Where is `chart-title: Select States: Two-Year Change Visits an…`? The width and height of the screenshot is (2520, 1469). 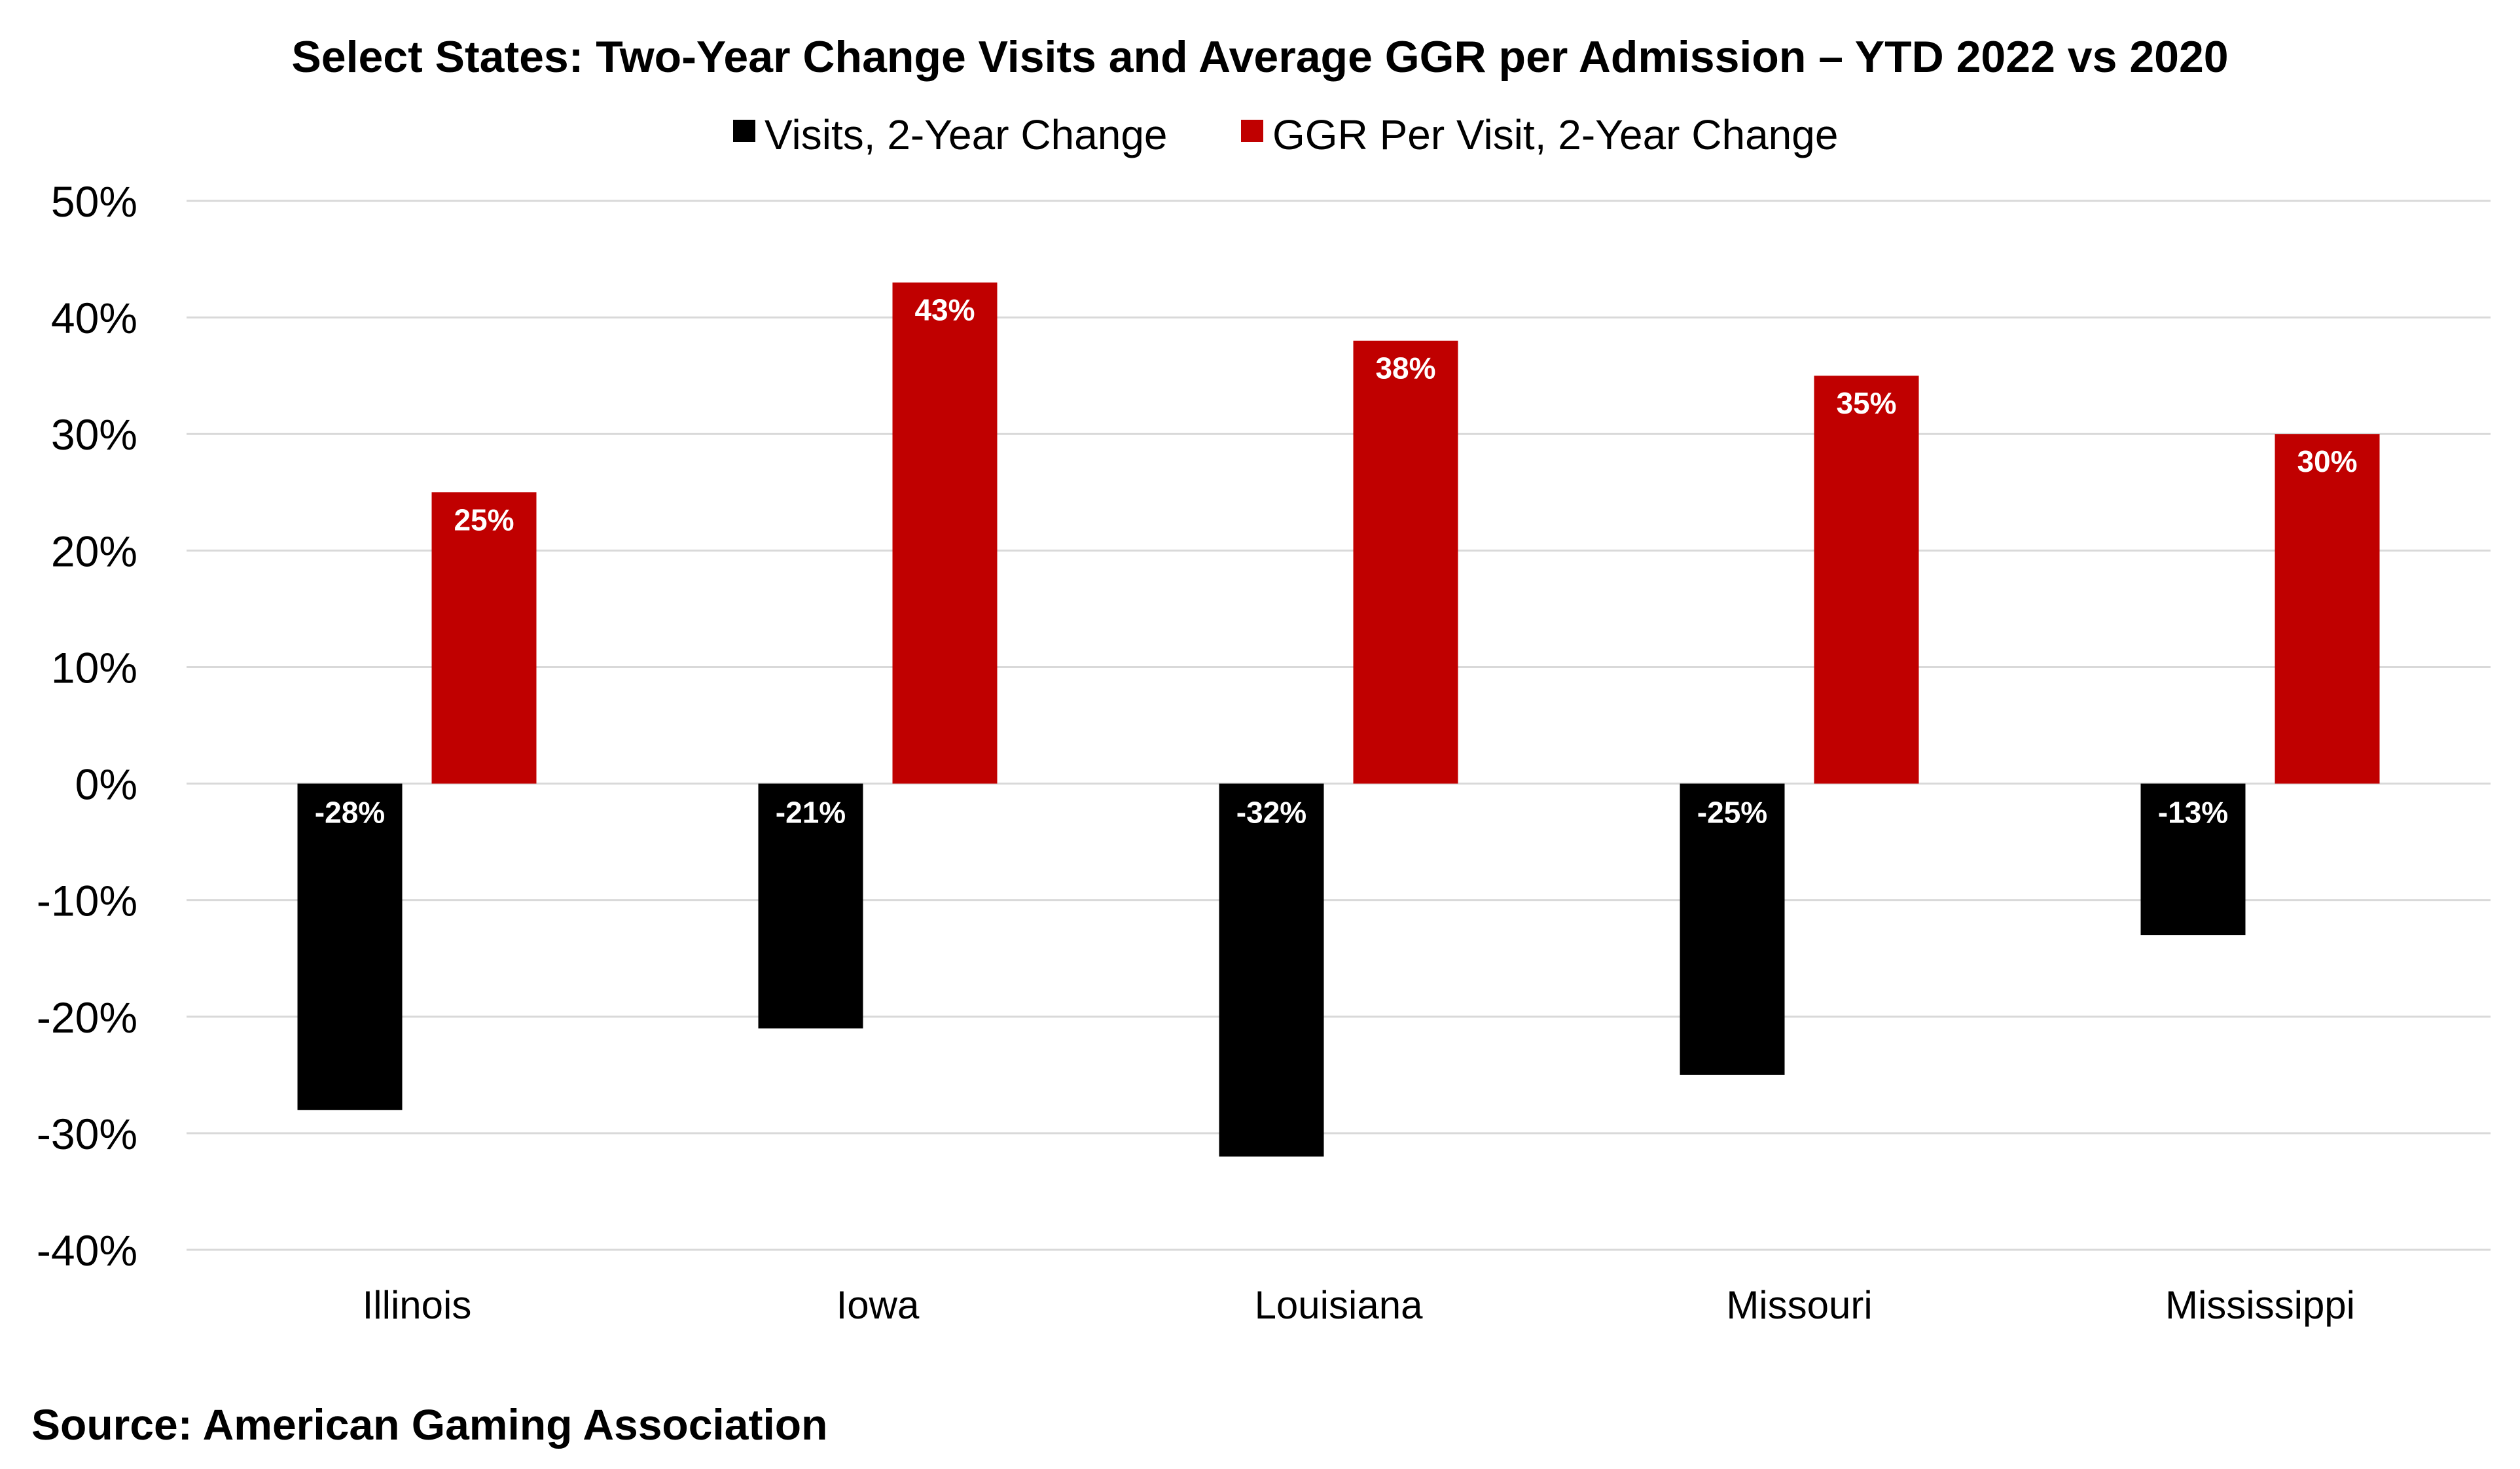
chart-title: Select States: Two-Year Change Visits an… is located at coordinates (1259, 57).